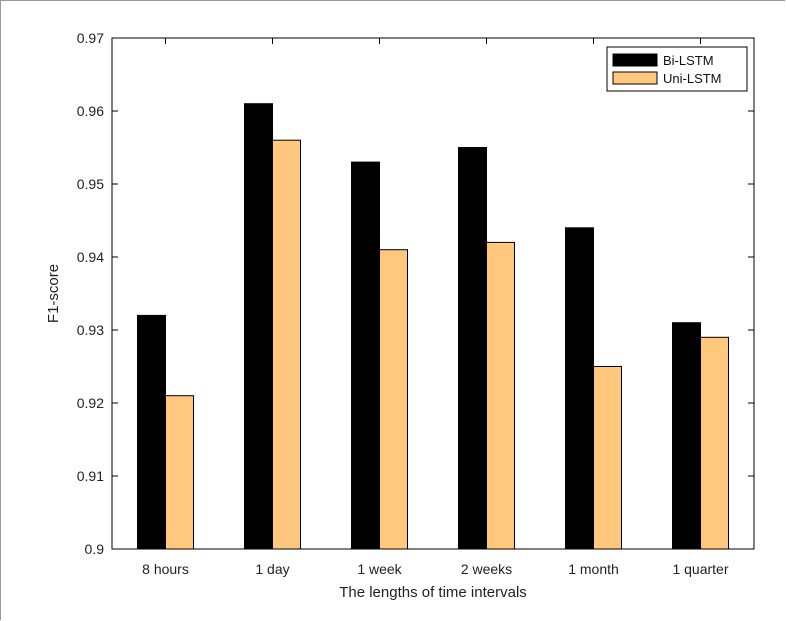  What do you see at coordinates (635, 78) in the screenshot?
I see `legend-swatch-uni-lstm` at bounding box center [635, 78].